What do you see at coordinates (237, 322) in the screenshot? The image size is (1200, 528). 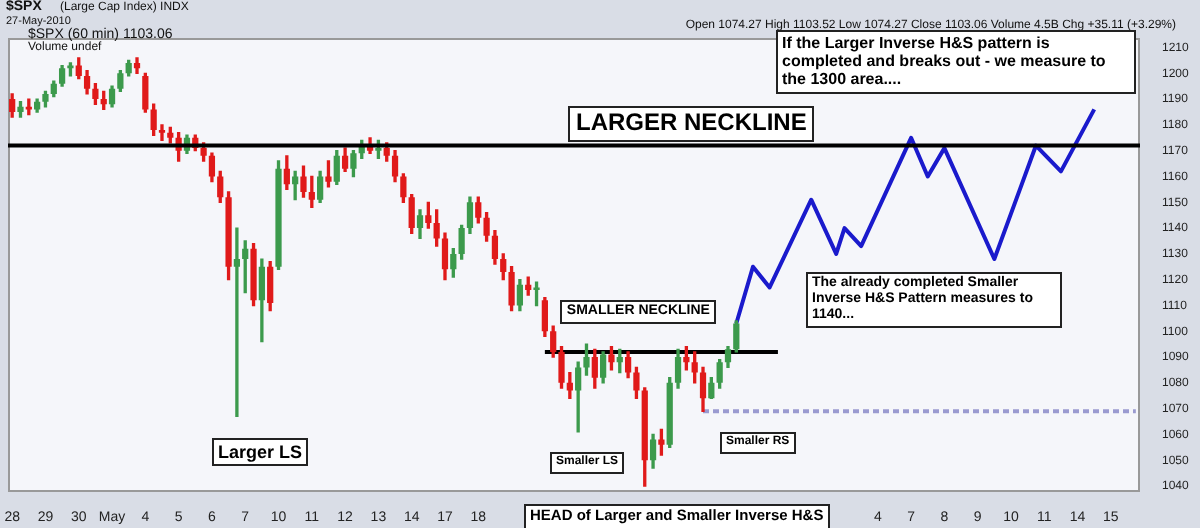 I see `candlestick` at bounding box center [237, 322].